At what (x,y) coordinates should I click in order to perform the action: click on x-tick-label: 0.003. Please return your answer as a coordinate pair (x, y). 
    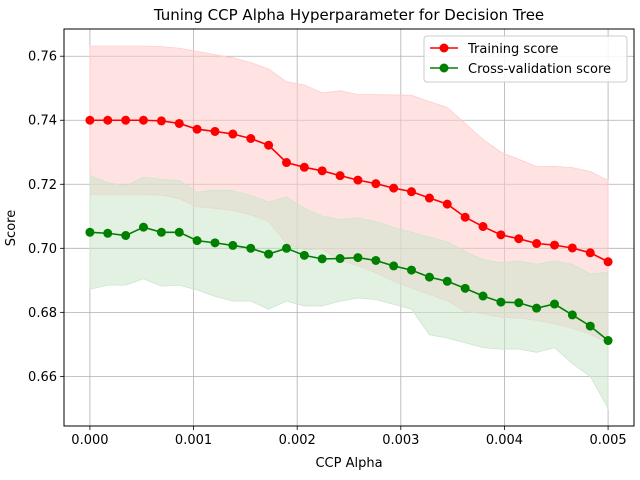
    Looking at the image, I should click on (400, 440).